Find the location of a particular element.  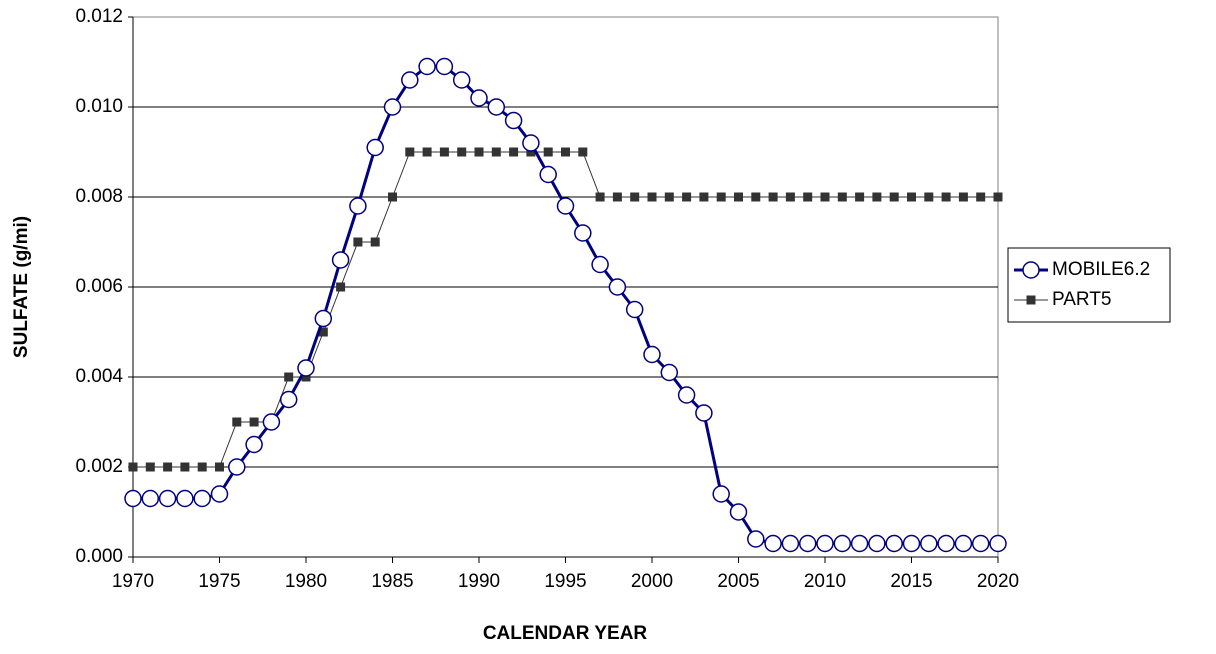

x-tick-label: 1985 is located at coordinates (392, 581).